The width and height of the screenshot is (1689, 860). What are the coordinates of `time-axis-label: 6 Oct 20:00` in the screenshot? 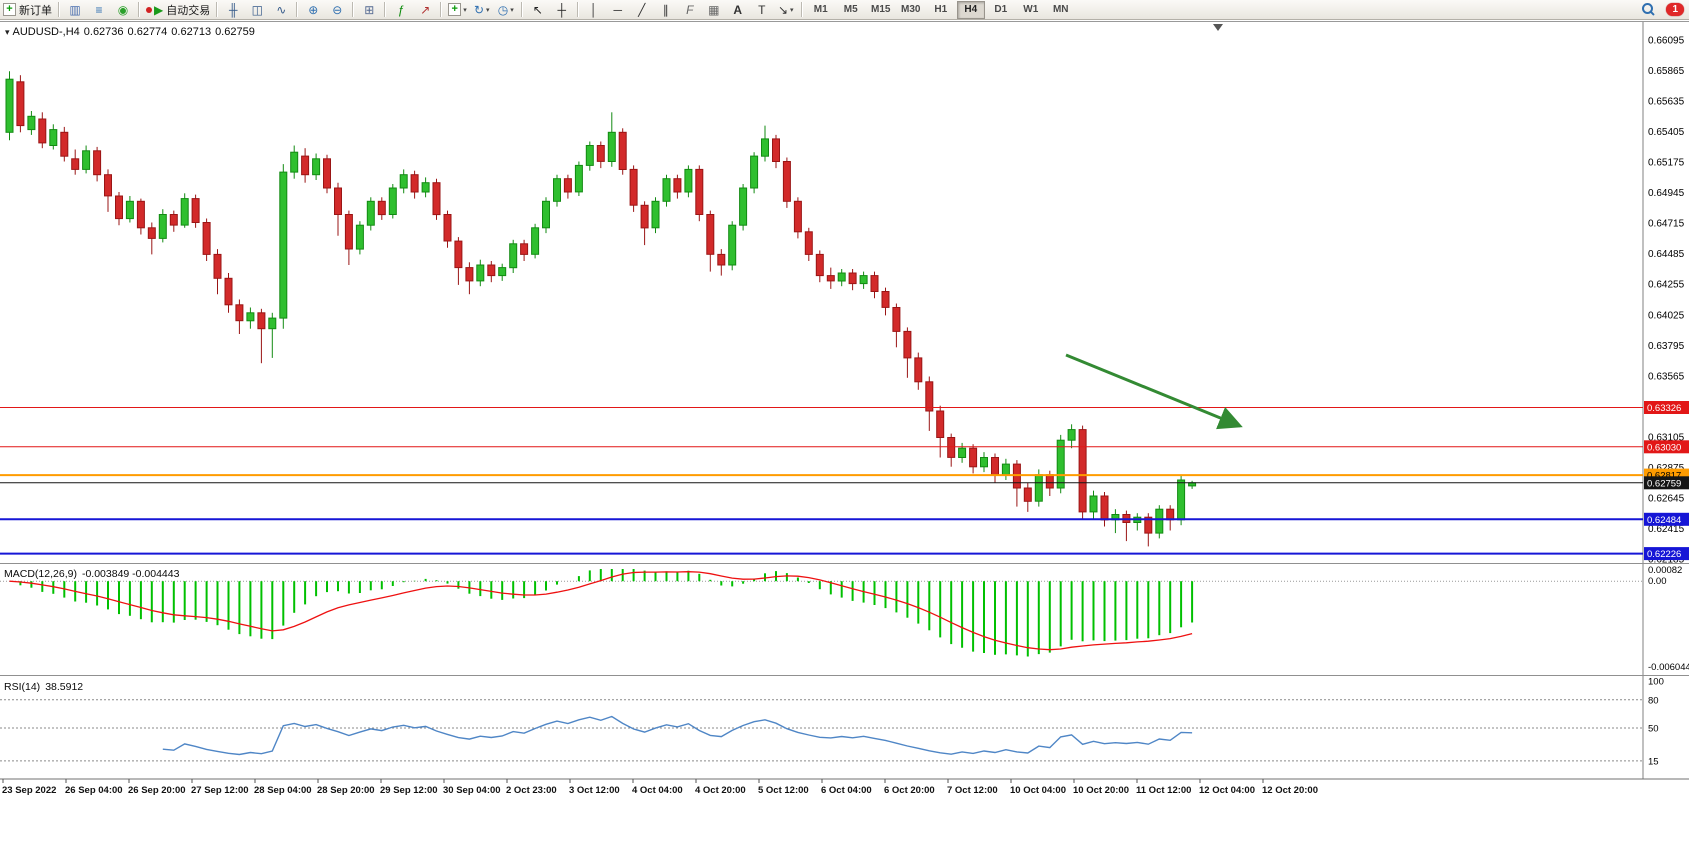 It's located at (909, 790).